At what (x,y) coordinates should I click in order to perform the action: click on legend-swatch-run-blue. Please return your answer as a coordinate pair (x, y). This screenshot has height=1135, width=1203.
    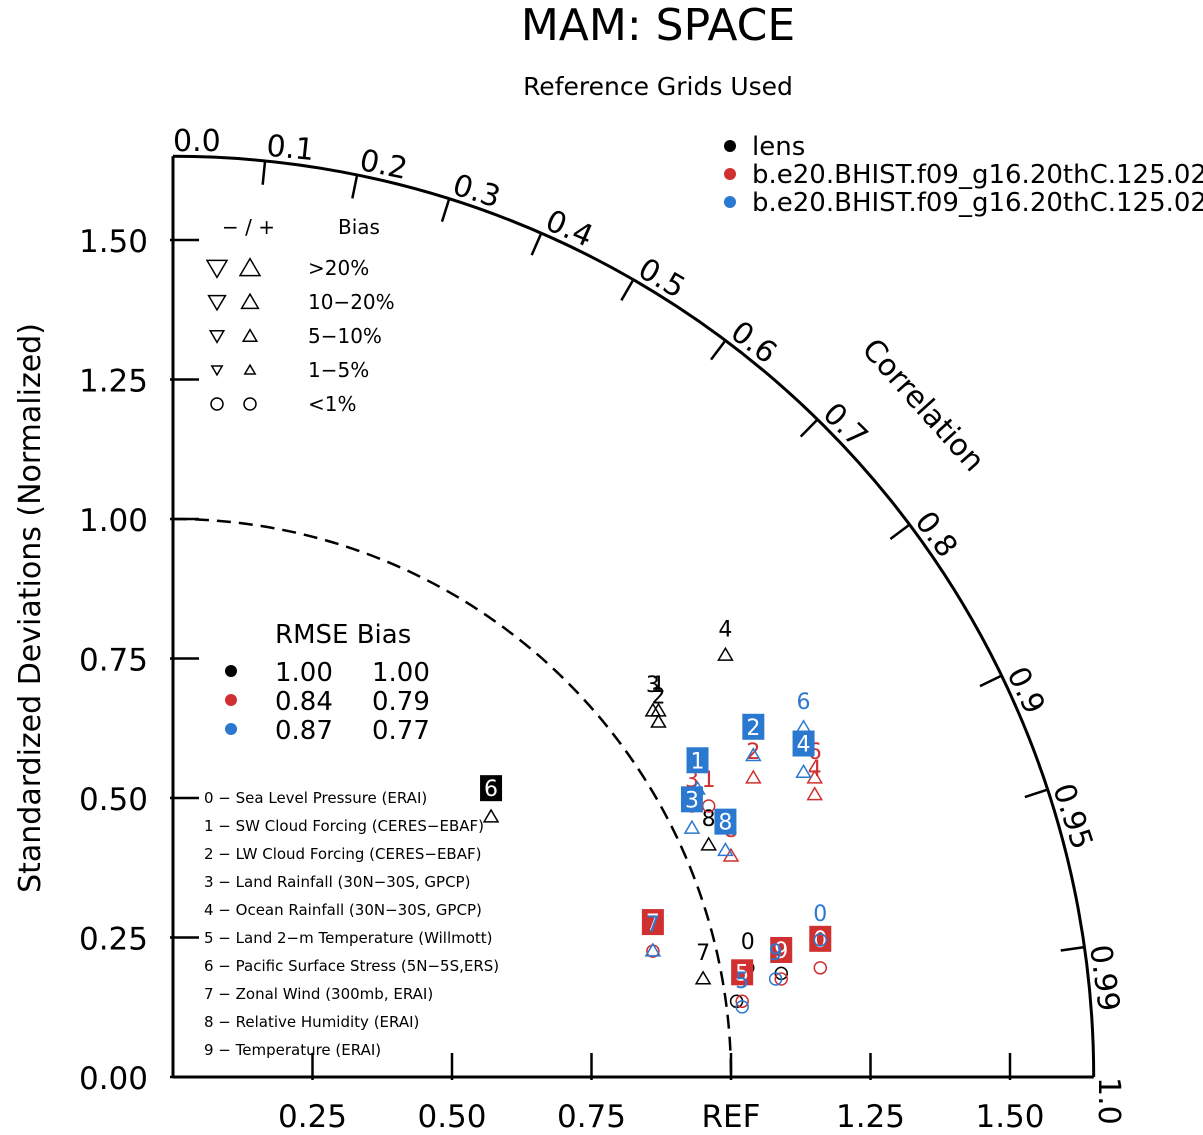
    Looking at the image, I should click on (730, 202).